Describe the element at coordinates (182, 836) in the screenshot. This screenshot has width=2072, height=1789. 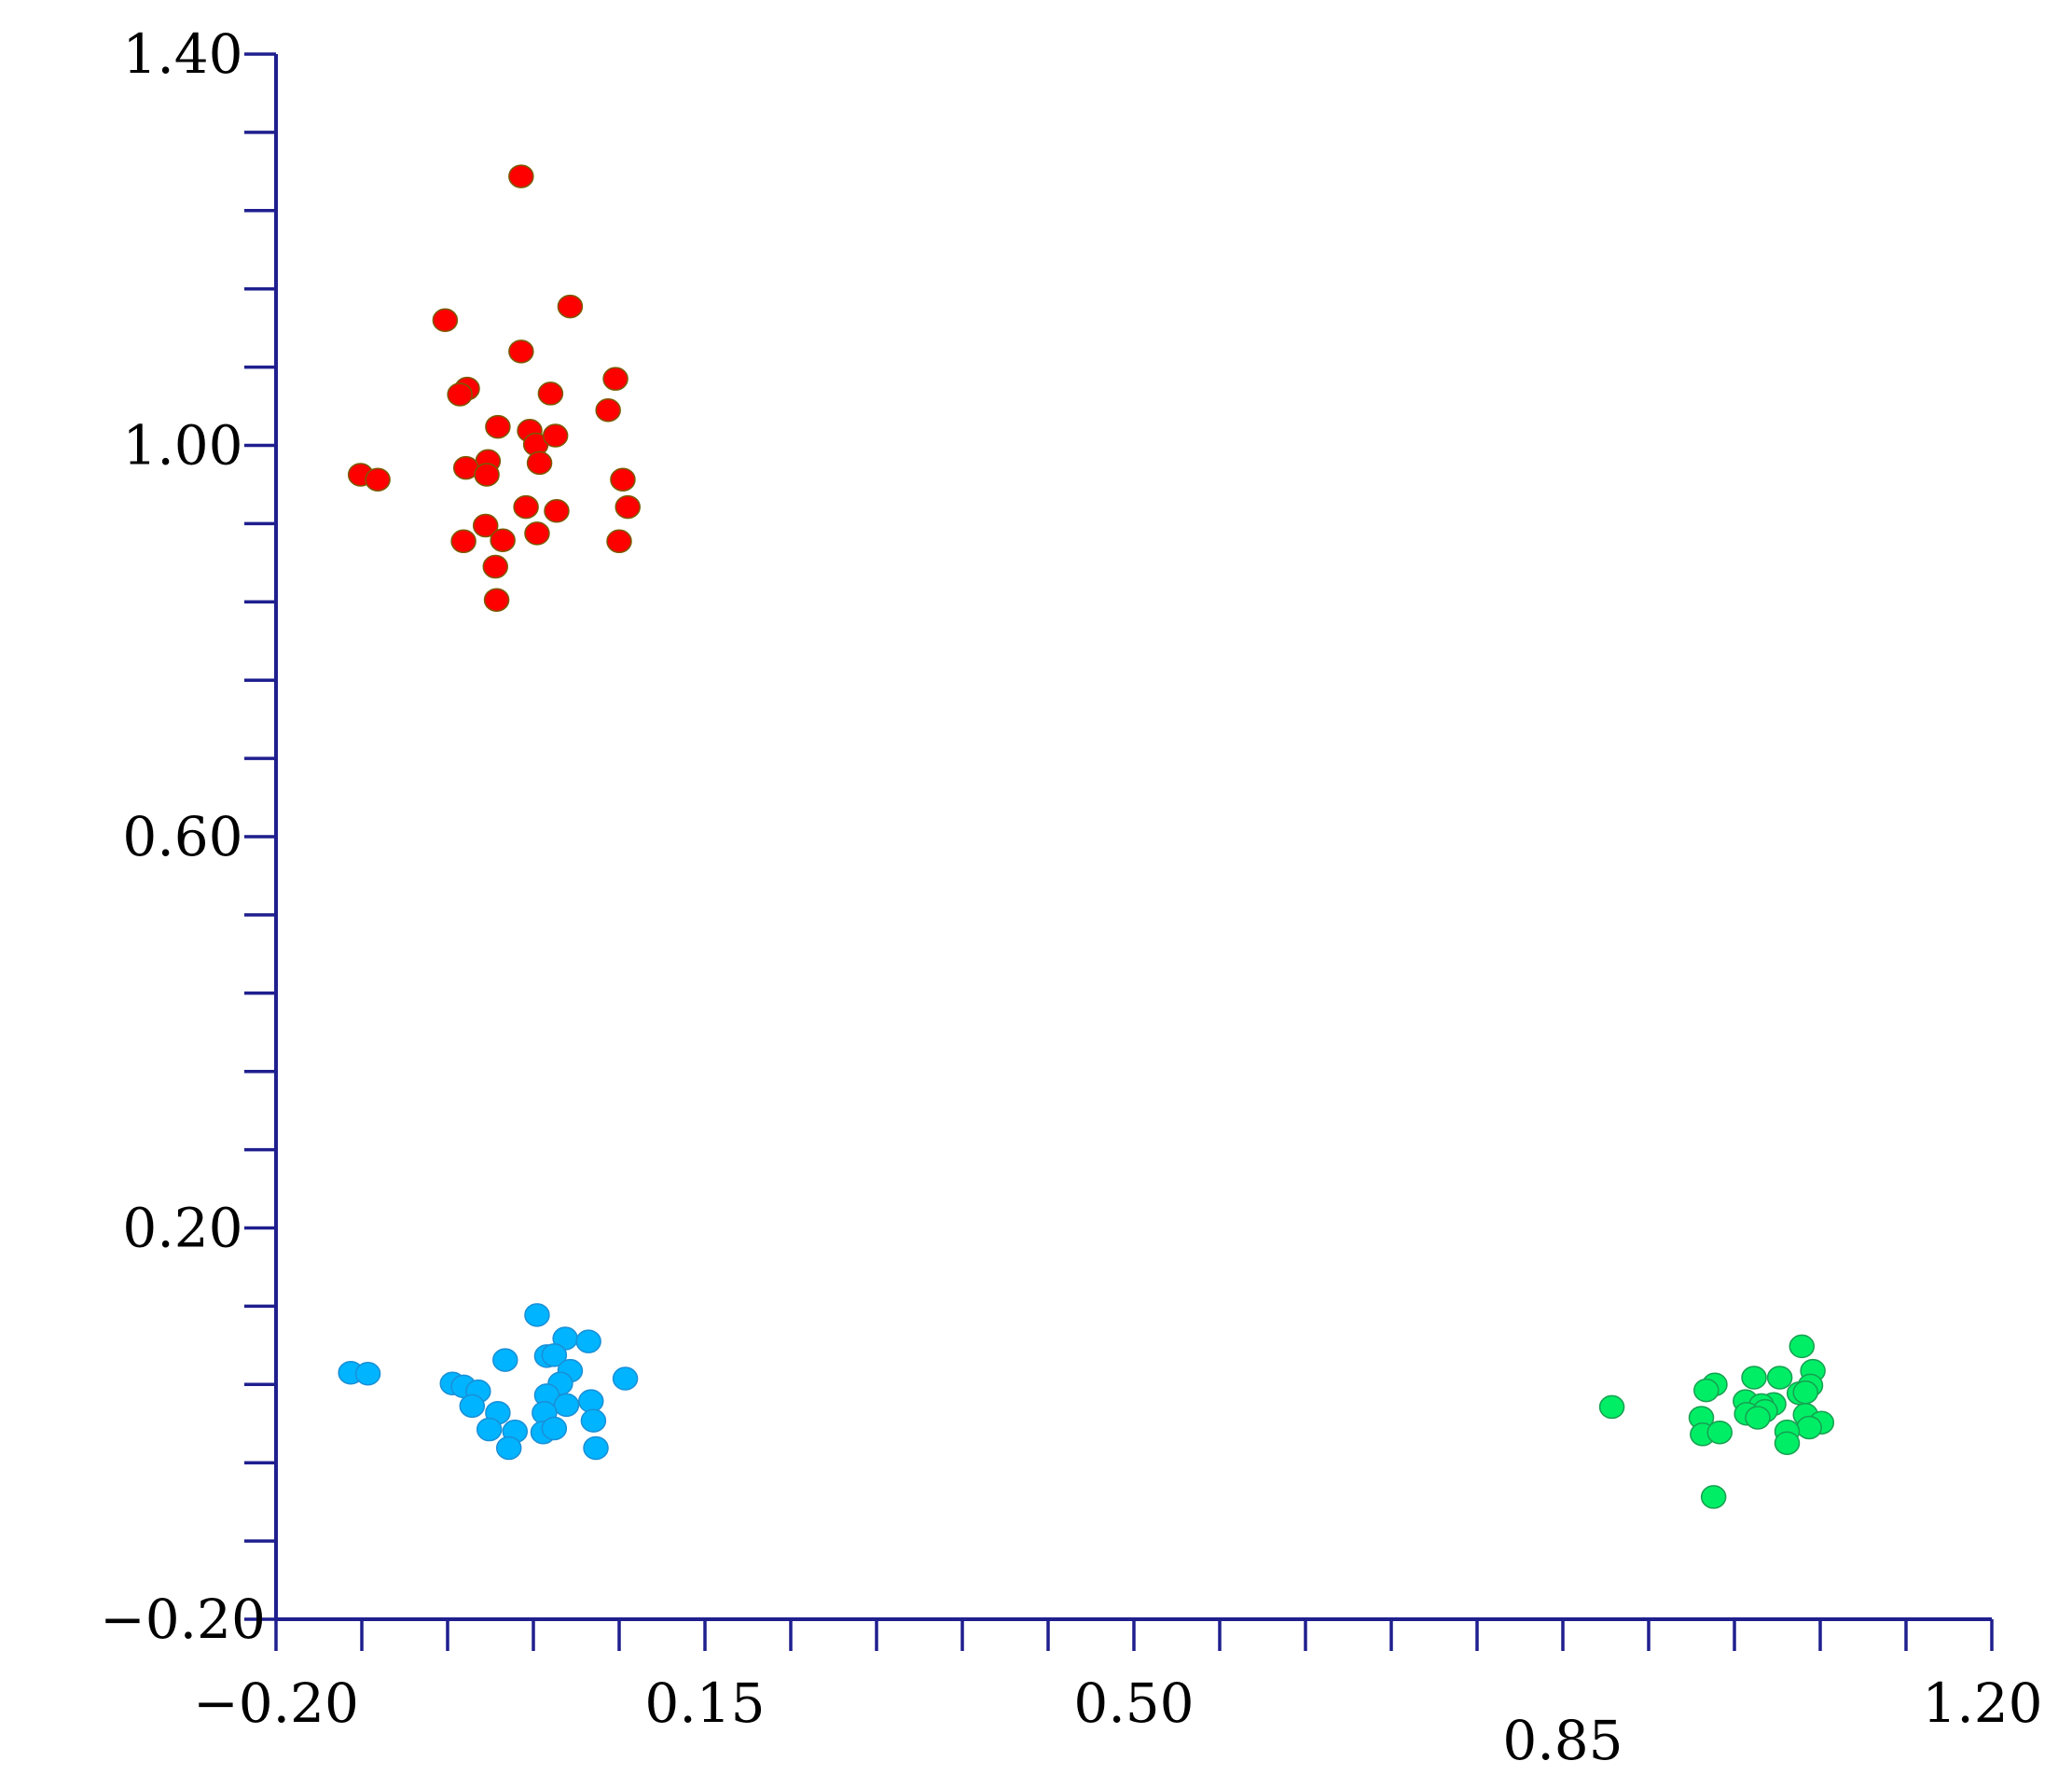
I see `y-tick-label: 0.60` at that location.